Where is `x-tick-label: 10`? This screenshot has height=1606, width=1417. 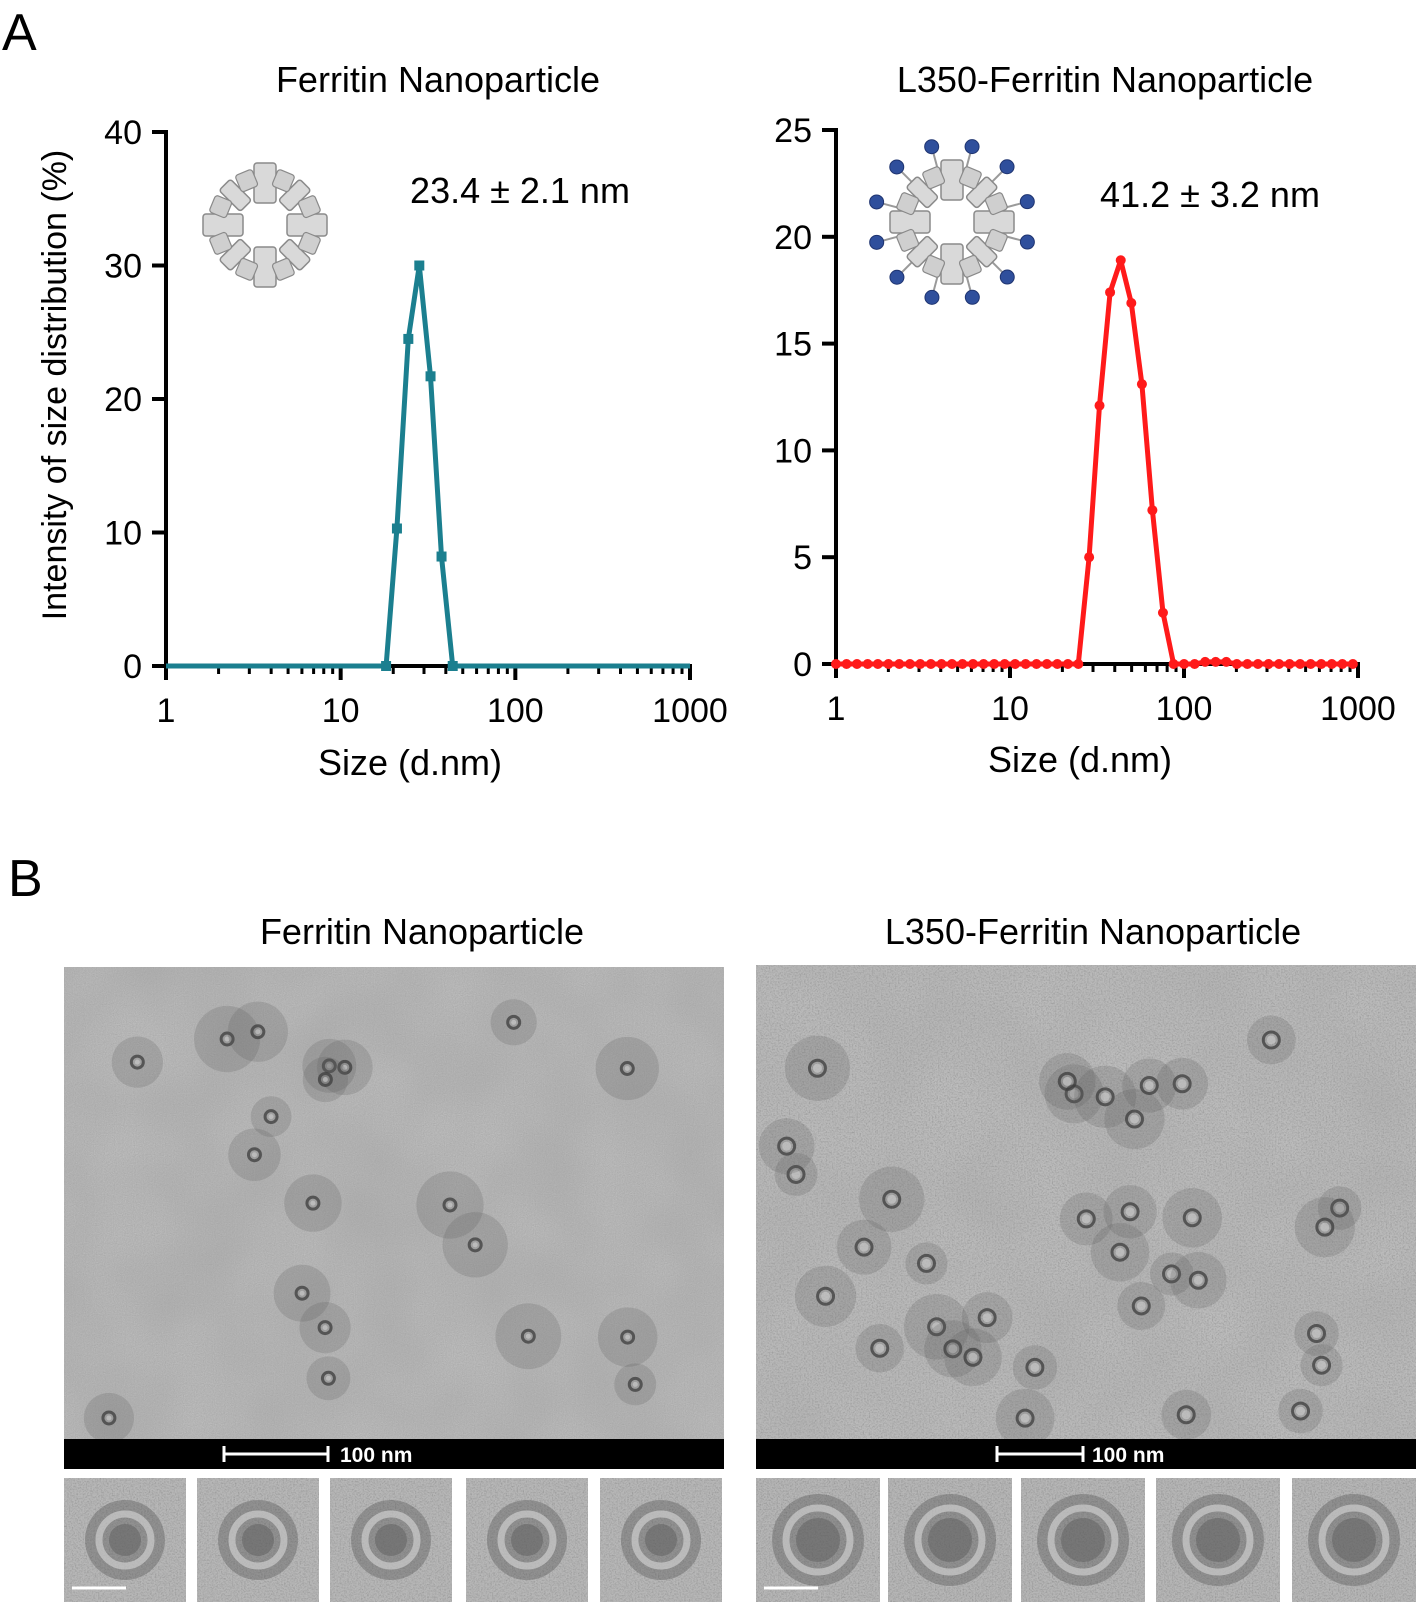 x-tick-label: 10 is located at coordinates (341, 711).